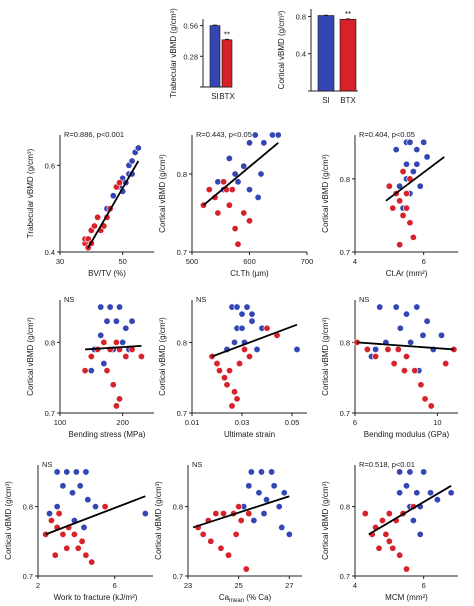 Image resolution: width=474 pixels, height=606 pixels. What do you see at coordinates (355, 261) in the screenshot?
I see `x-tick-label: 4` at bounding box center [355, 261].